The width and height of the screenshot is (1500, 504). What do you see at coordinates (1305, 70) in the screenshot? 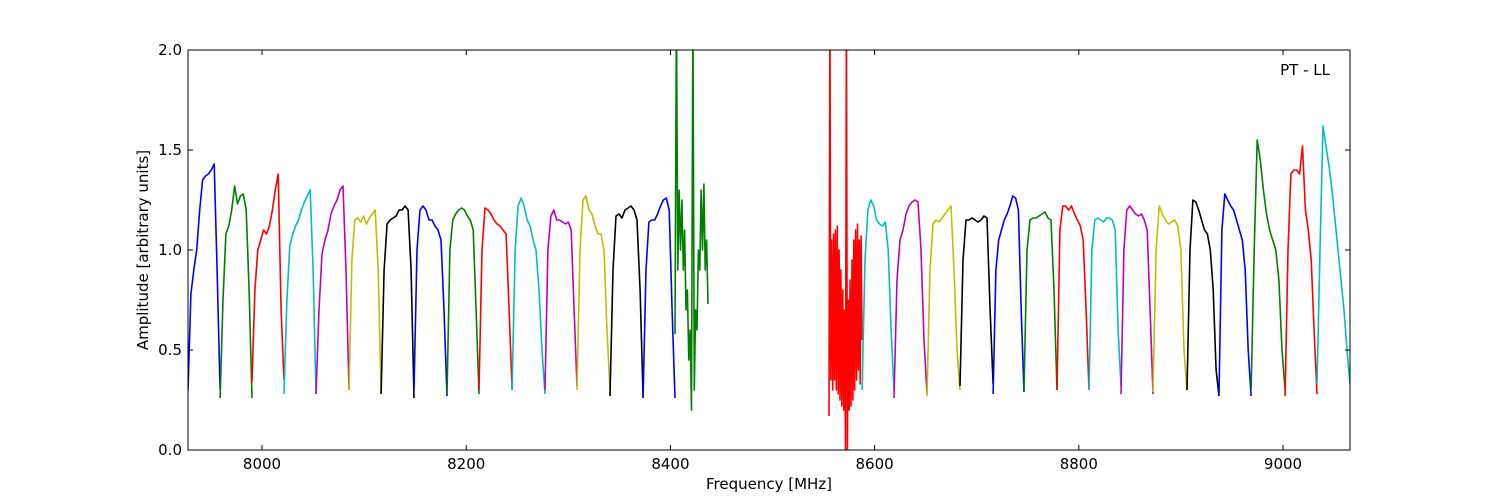
I see `chart-annotation: PT - LL` at bounding box center [1305, 70].